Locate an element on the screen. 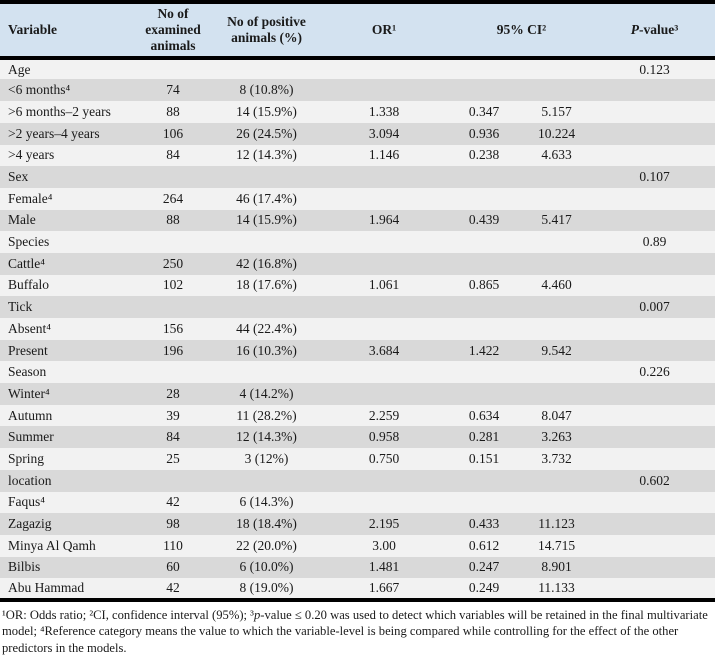  cell-variable: Bilbis is located at coordinates (24, 567).